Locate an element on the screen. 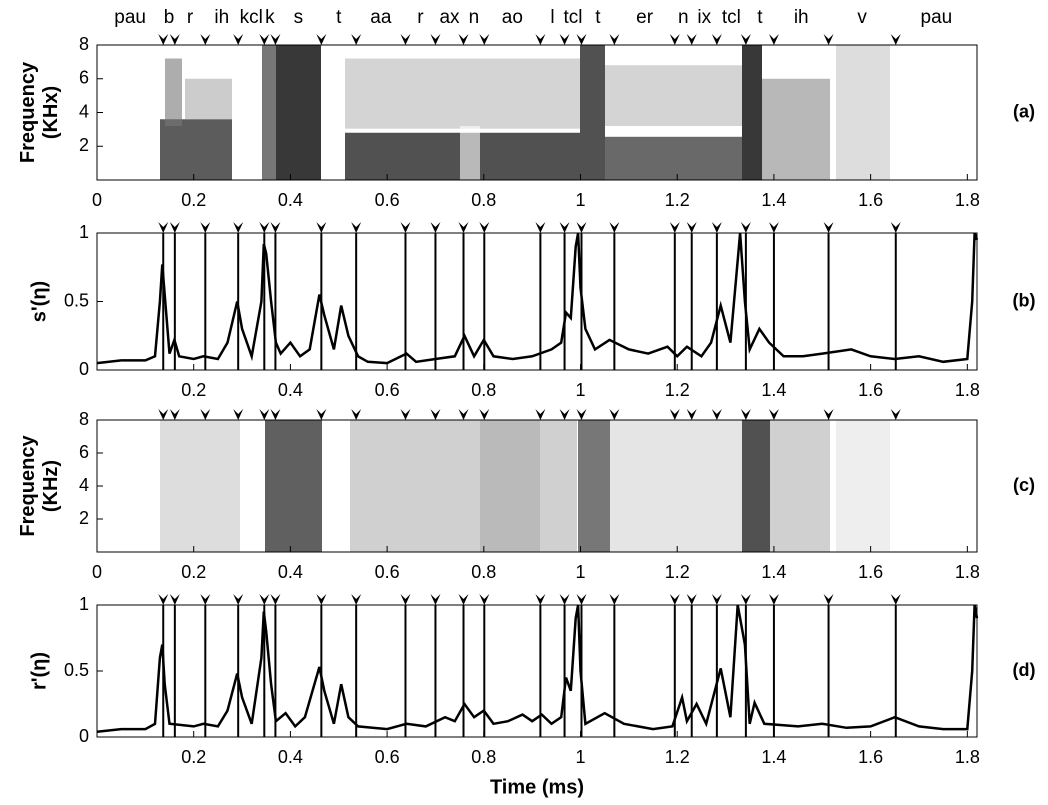  phone-label: t is located at coordinates (760, 17).